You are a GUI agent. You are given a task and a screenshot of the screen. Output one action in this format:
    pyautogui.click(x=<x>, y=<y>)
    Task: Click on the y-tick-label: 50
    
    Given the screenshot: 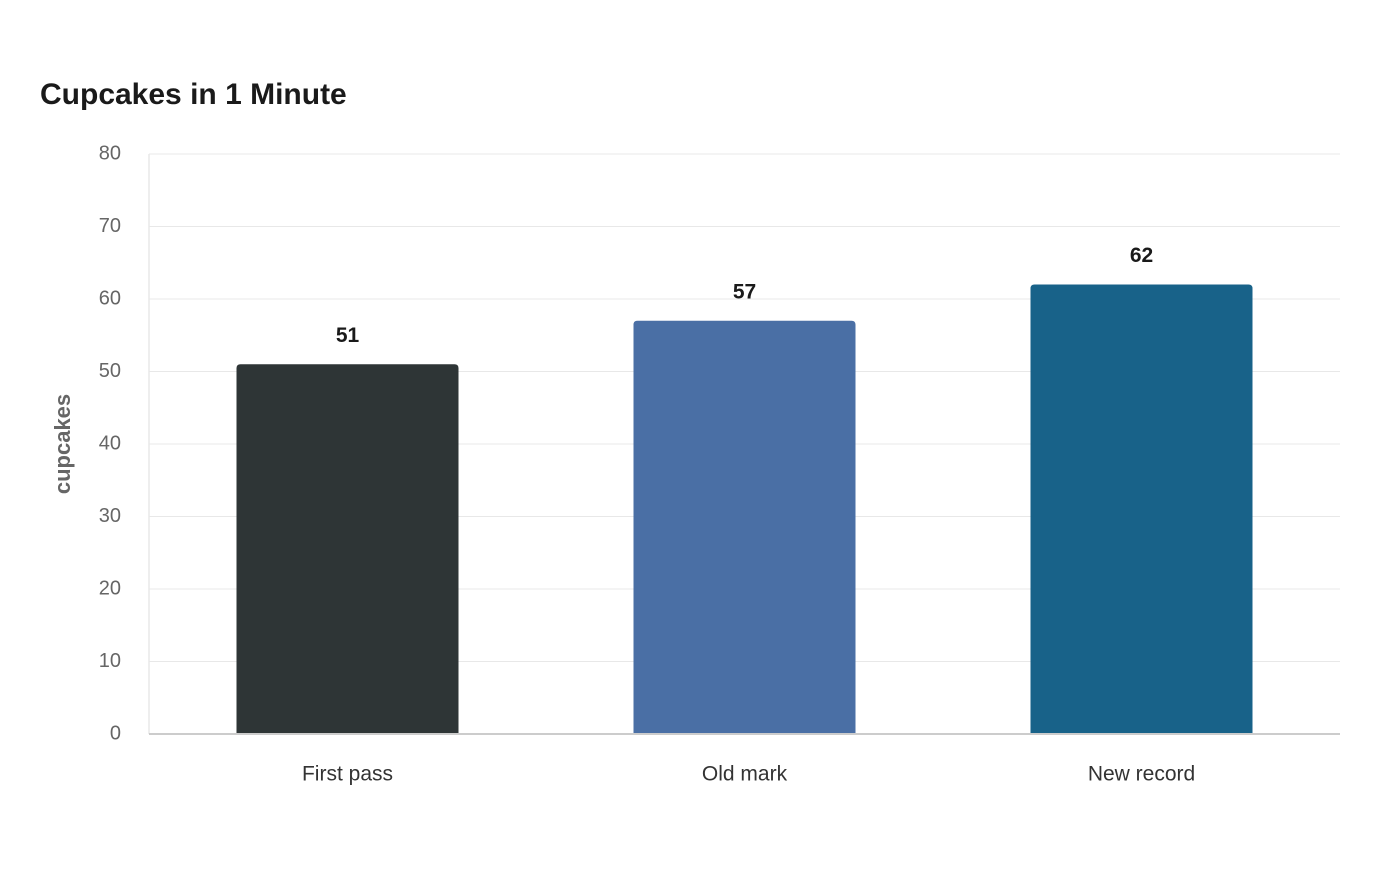 What is the action you would take?
    pyautogui.click(x=110, y=371)
    